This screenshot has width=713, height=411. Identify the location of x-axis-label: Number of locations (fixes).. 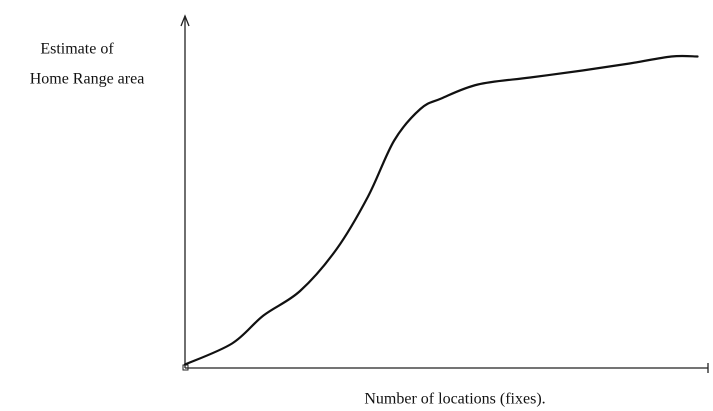
(454, 399).